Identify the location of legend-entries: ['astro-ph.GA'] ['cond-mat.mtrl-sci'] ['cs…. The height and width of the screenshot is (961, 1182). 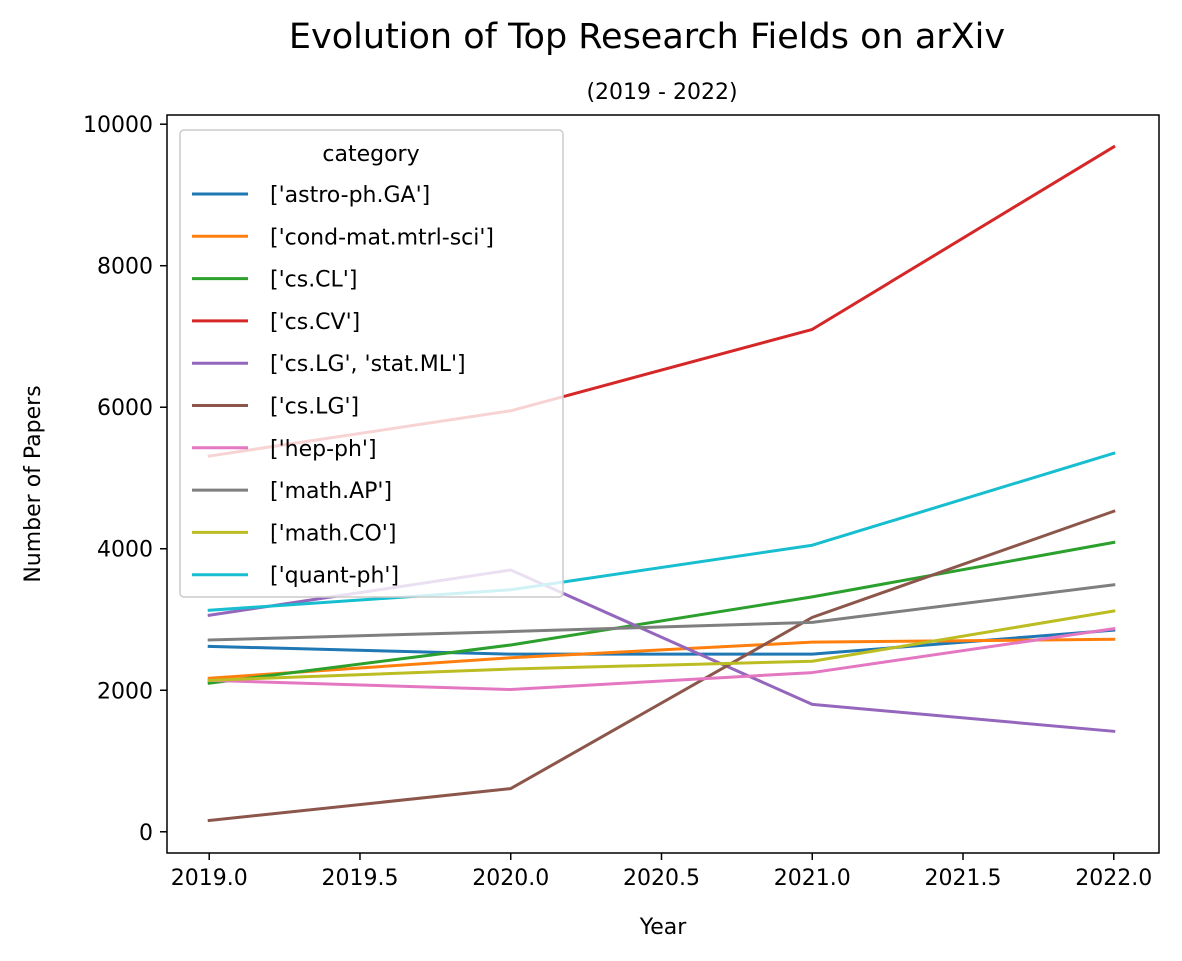
(343, 386).